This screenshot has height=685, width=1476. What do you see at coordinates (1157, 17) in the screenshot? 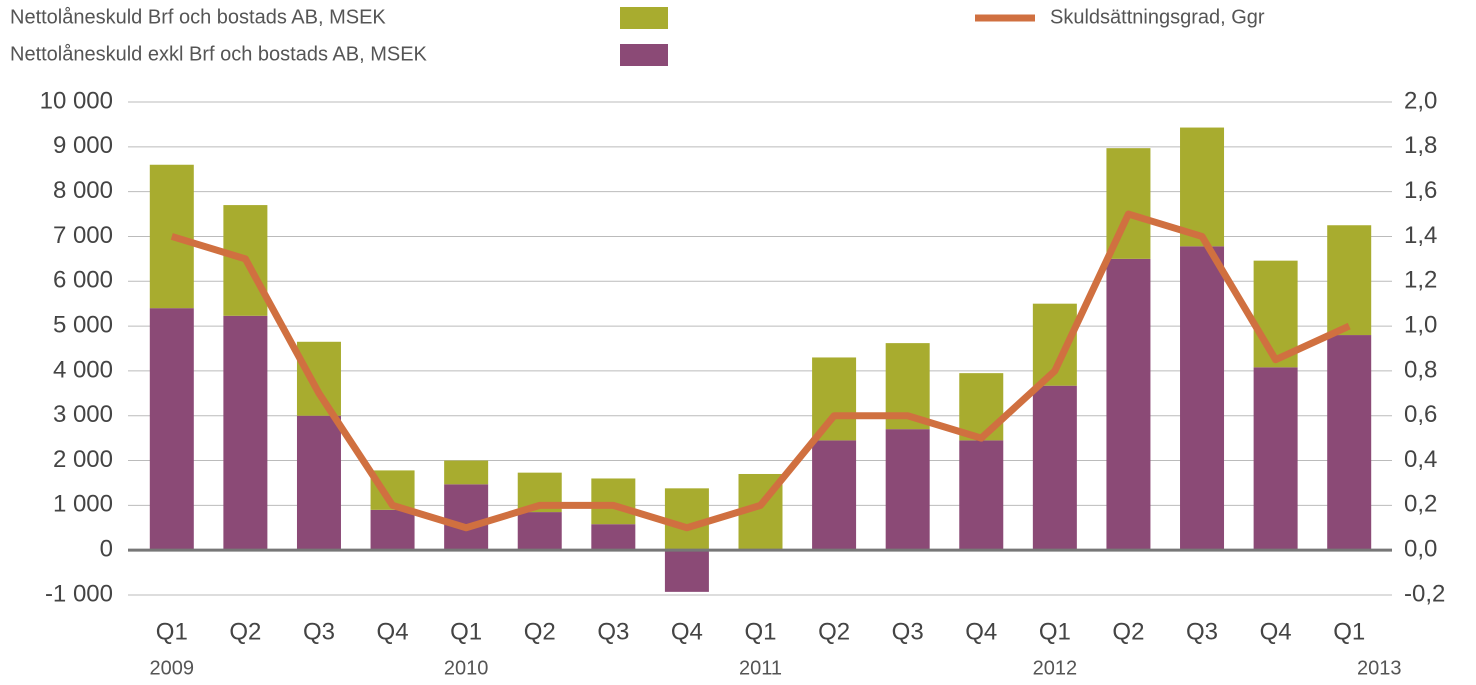
I see `legend-label: Skuldsättningsgrad, Ggr` at bounding box center [1157, 17].